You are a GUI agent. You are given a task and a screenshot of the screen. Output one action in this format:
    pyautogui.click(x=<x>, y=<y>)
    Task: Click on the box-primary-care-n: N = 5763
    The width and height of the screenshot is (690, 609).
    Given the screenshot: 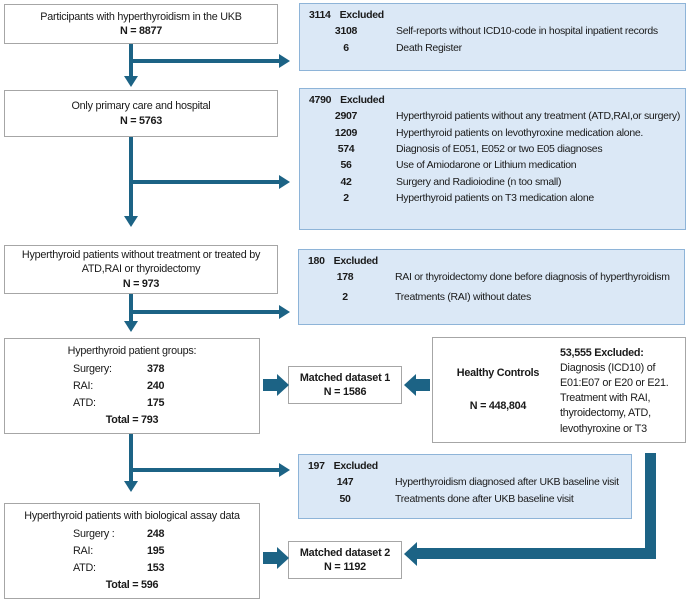 What is the action you would take?
    pyautogui.click(x=141, y=120)
    